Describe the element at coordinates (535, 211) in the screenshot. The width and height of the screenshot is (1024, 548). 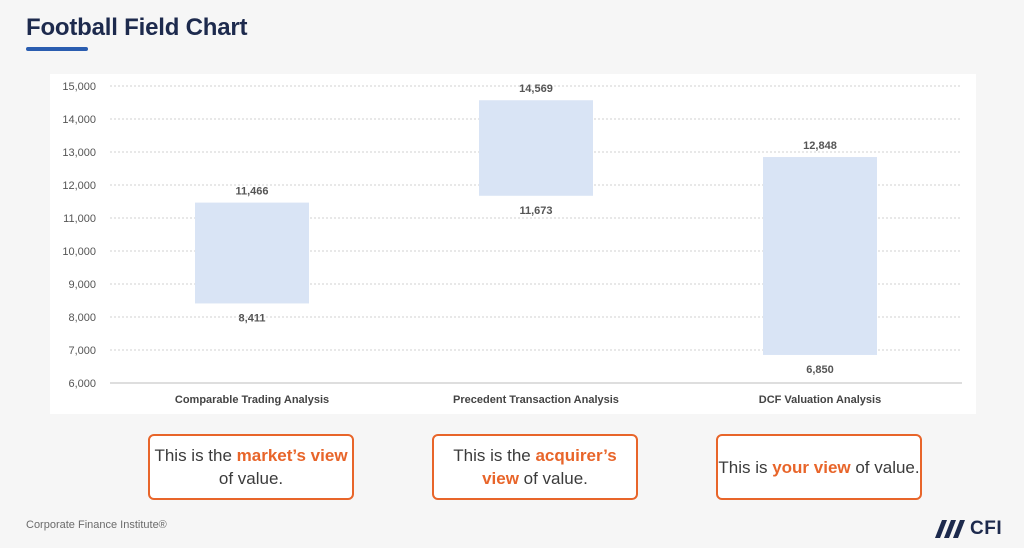
I see `low-value-label: 11,673` at that location.